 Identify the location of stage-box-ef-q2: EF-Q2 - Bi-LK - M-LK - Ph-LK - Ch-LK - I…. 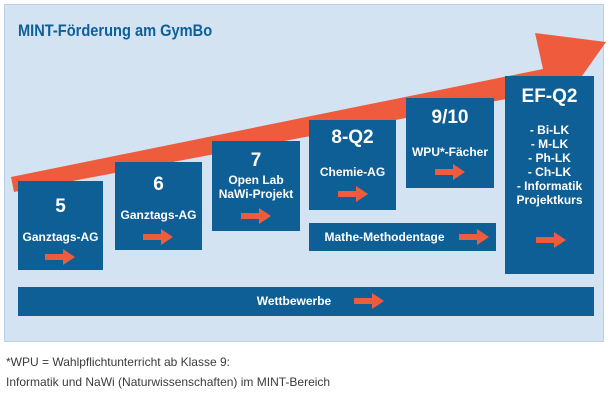
(549, 175).